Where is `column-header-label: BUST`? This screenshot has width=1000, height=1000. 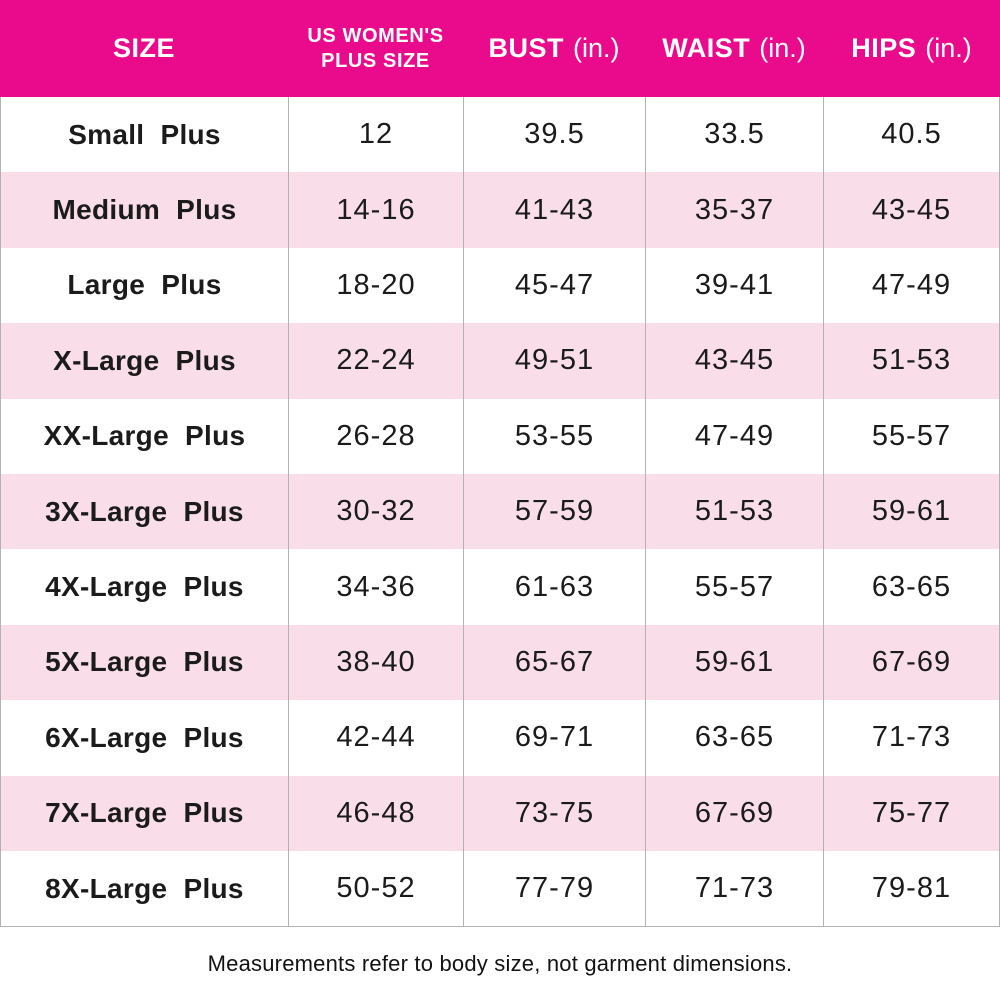 column-header-label: BUST is located at coordinates (526, 48).